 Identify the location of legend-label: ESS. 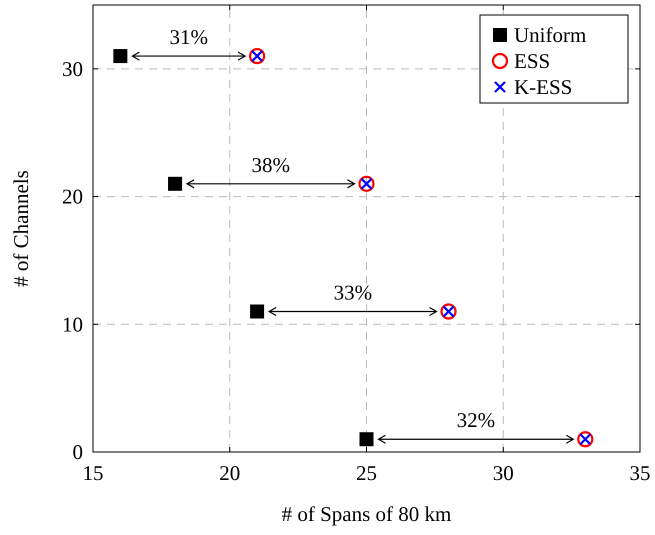
(532, 61).